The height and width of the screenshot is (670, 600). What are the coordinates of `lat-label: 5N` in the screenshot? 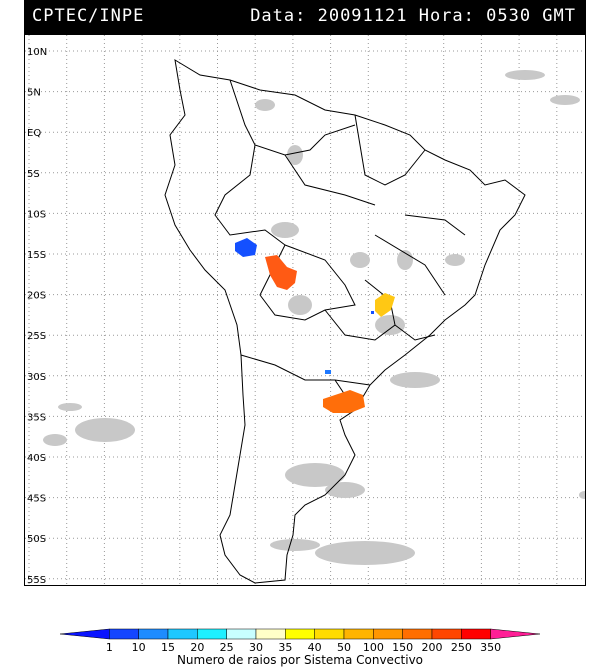 It's located at (34, 93).